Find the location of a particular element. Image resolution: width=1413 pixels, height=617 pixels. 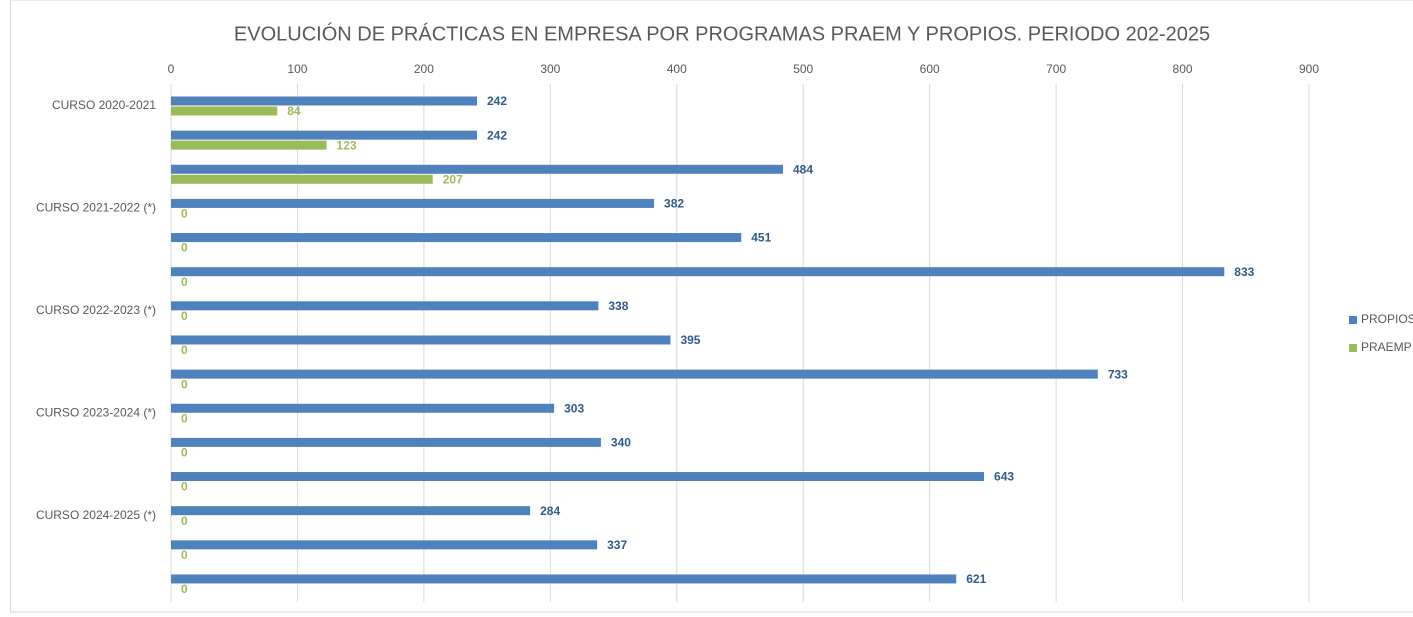

data-label: 337 is located at coordinates (617, 545).